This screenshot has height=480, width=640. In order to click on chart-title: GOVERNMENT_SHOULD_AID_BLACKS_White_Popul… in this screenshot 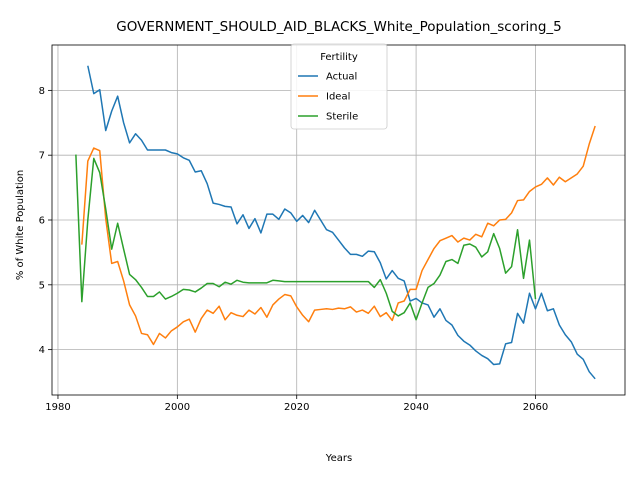, I will do `click(338, 27)`.